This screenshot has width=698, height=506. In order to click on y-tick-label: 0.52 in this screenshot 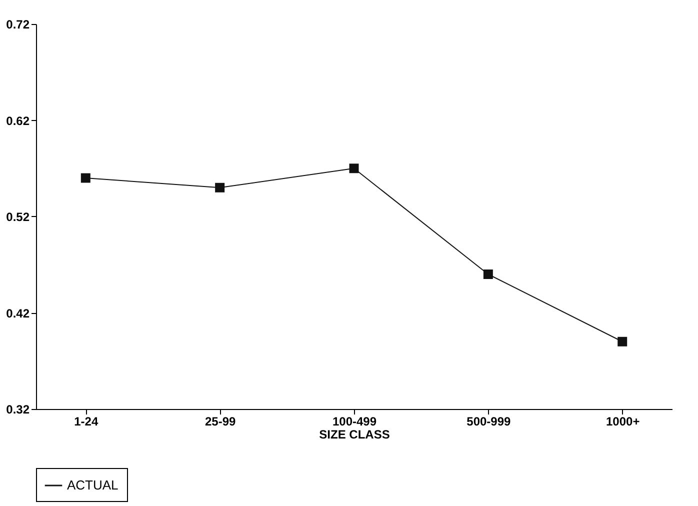, I will do `click(18, 217)`.